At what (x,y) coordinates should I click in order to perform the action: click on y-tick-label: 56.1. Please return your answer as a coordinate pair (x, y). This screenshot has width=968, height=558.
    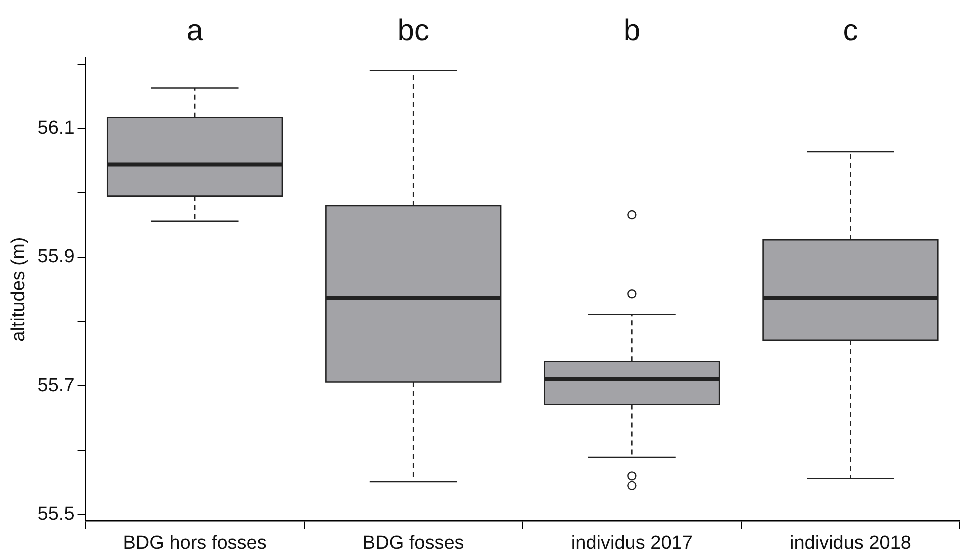
    Looking at the image, I should click on (56, 128).